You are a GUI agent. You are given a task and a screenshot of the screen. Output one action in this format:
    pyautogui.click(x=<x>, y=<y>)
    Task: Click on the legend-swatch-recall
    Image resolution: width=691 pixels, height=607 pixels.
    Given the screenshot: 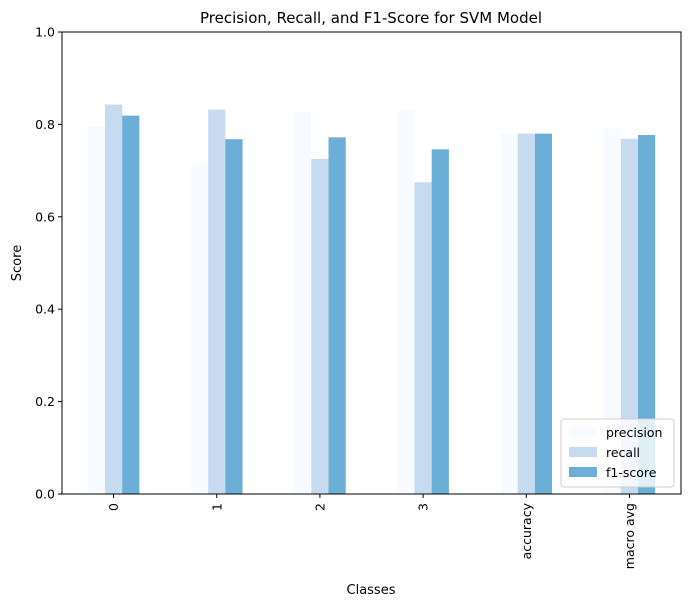 What is the action you would take?
    pyautogui.click(x=583, y=452)
    